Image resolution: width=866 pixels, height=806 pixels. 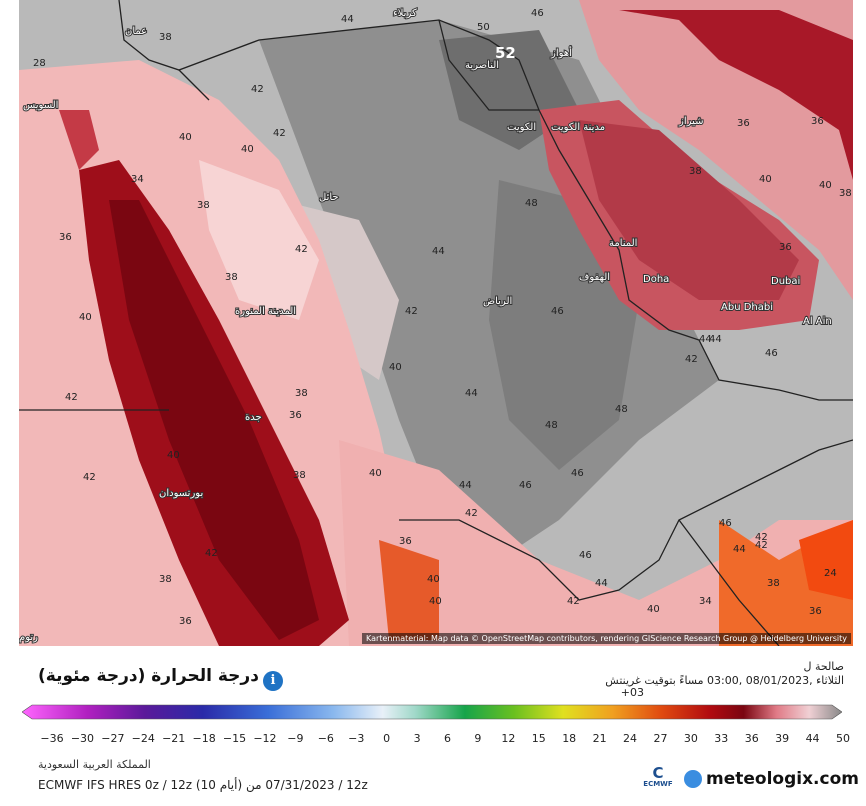 I want to click on colorbar-tick-label: 39, so click(x=782, y=738).